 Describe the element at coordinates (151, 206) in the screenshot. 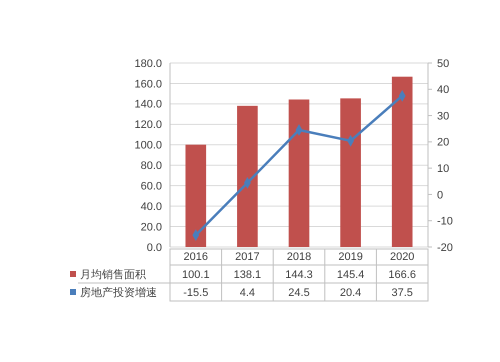

I see `y-tick-label: 40.0` at that location.